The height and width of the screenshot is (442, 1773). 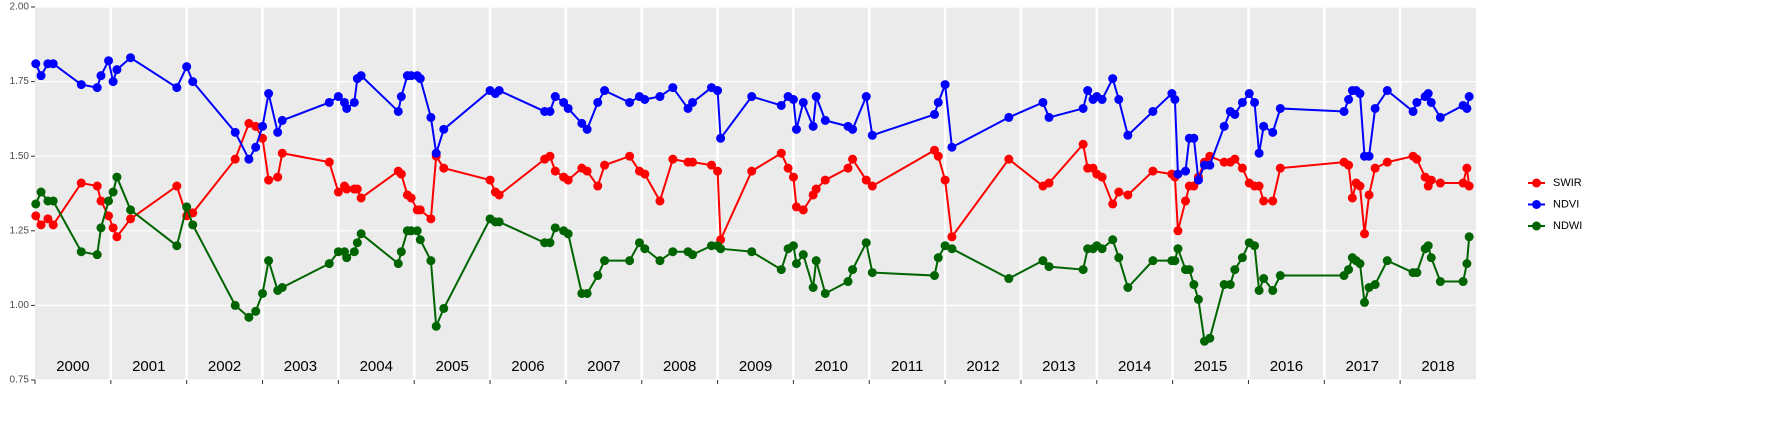 What do you see at coordinates (1567, 183) in the screenshot?
I see `legend-label: SWIR` at bounding box center [1567, 183].